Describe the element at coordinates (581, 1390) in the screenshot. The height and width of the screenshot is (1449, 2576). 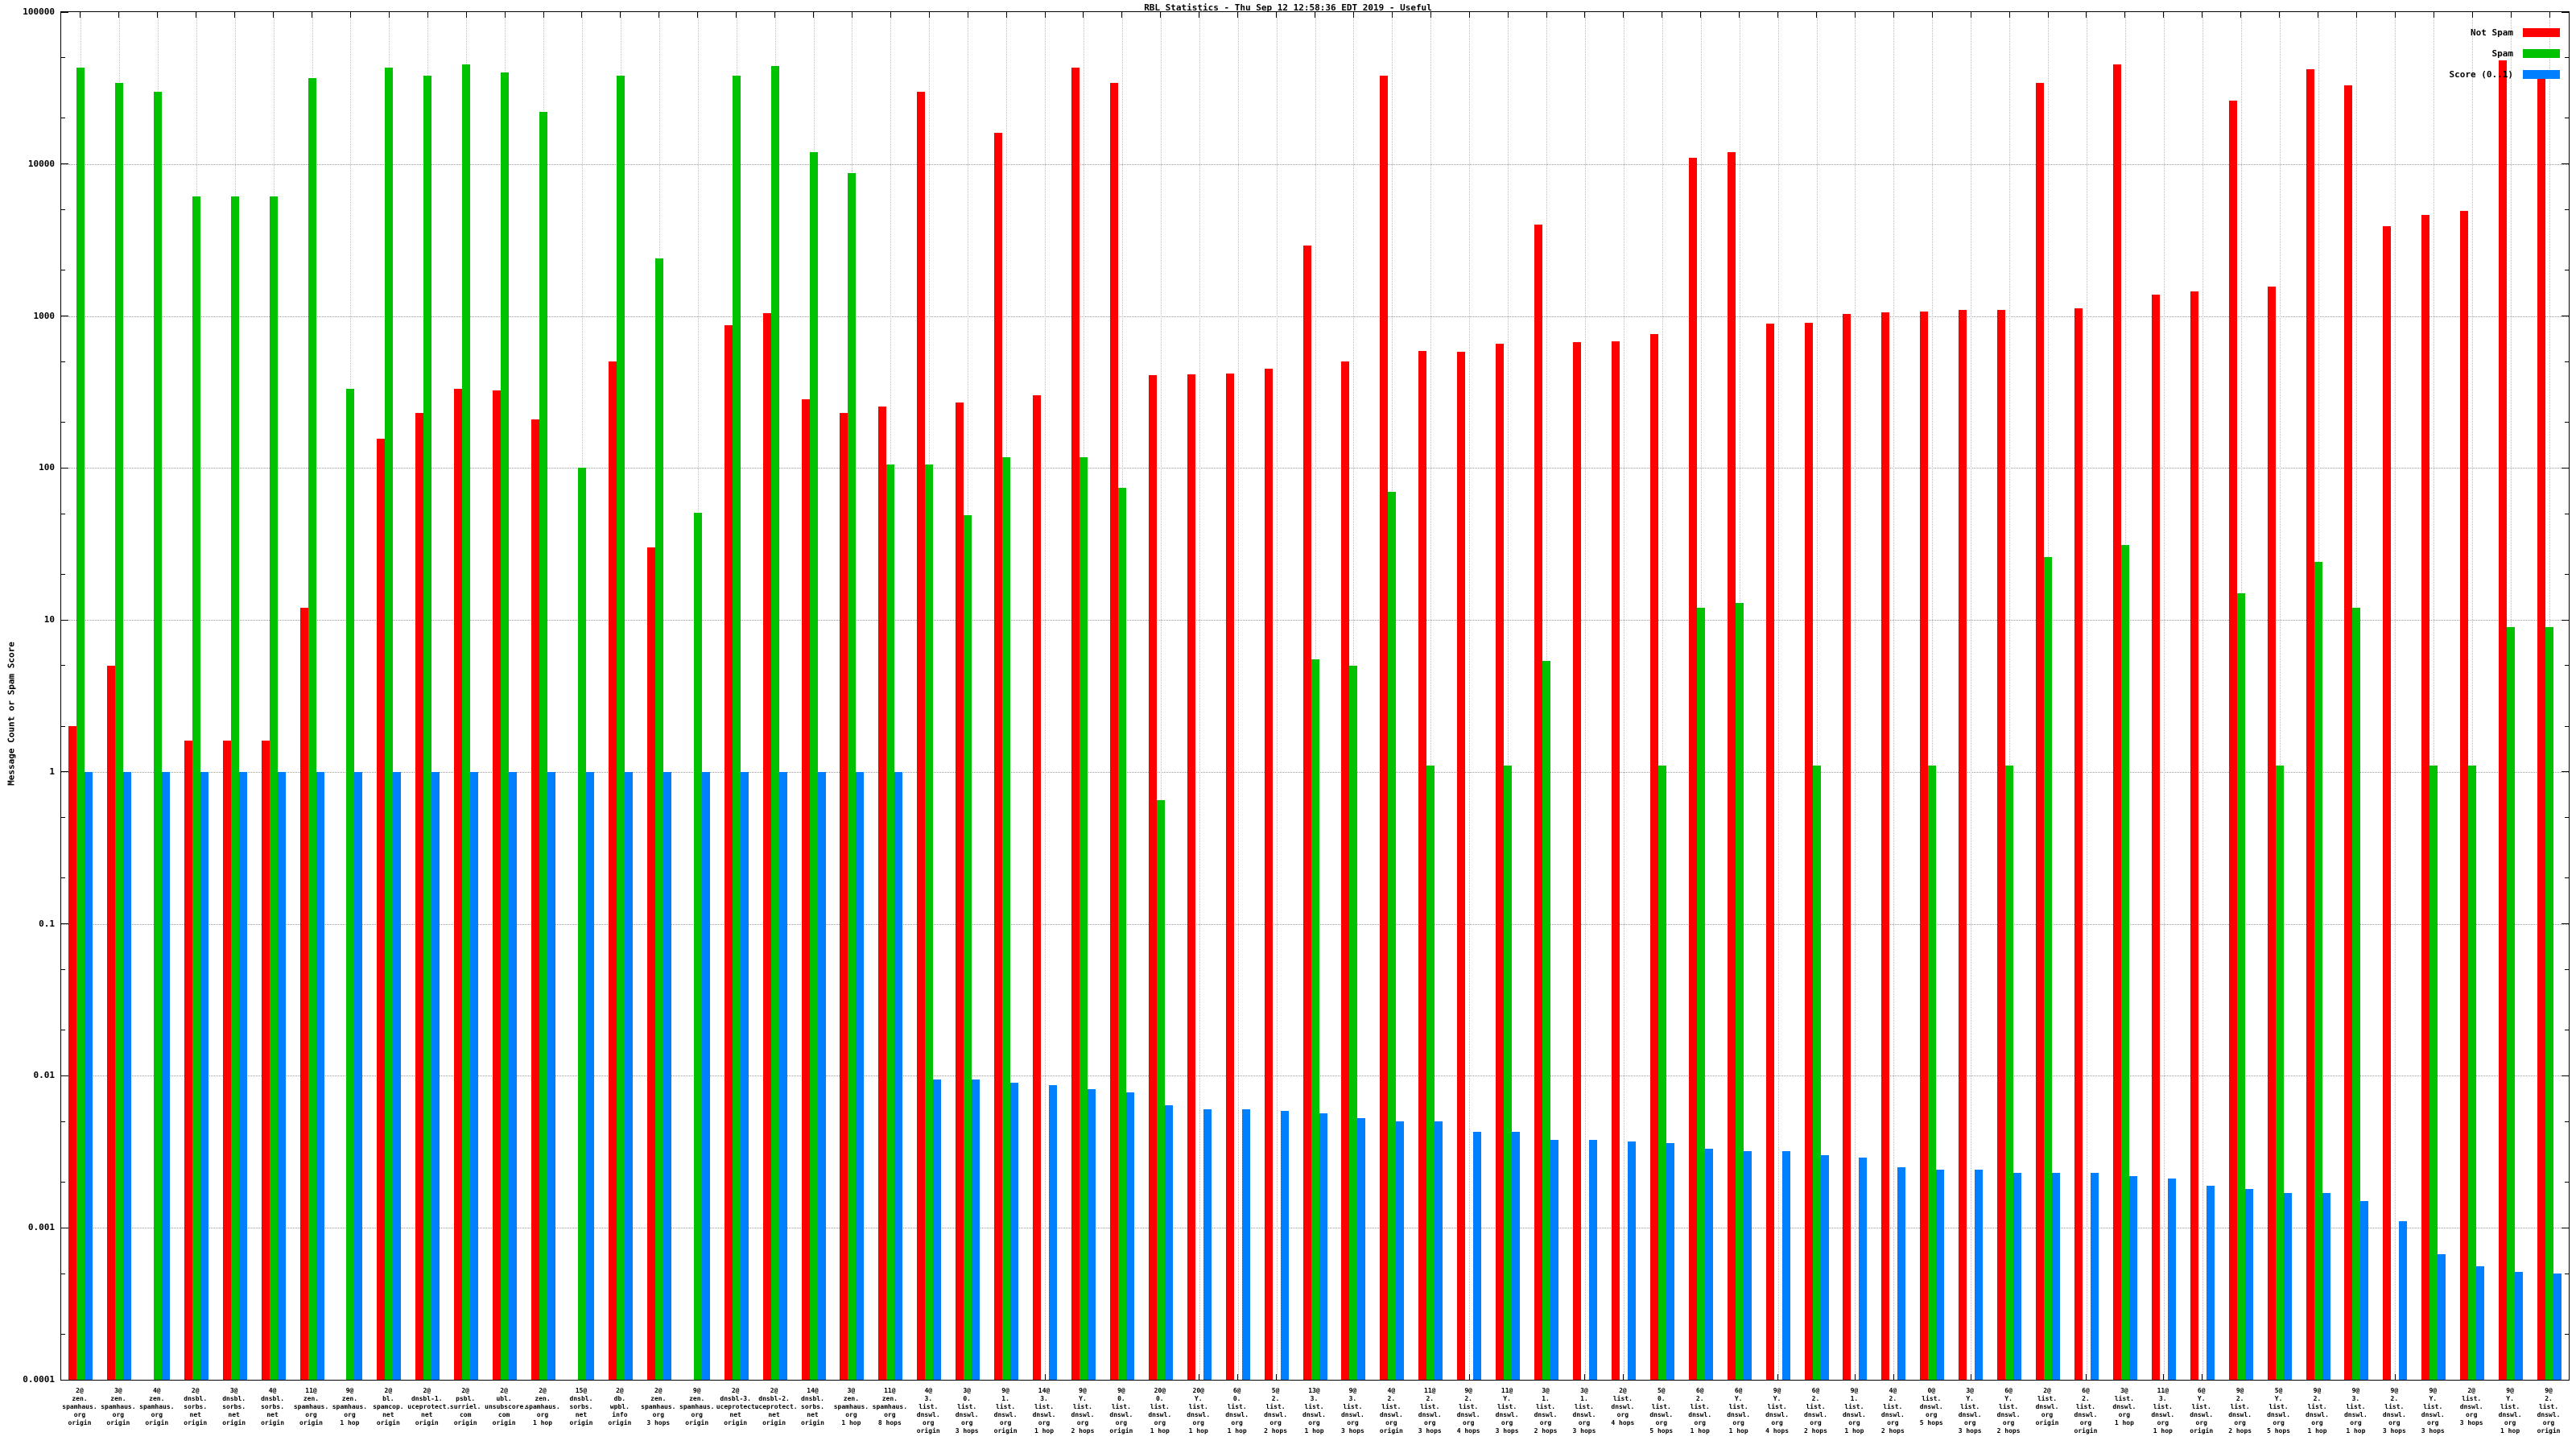
I see `x-category-label-line: 15@` at that location.